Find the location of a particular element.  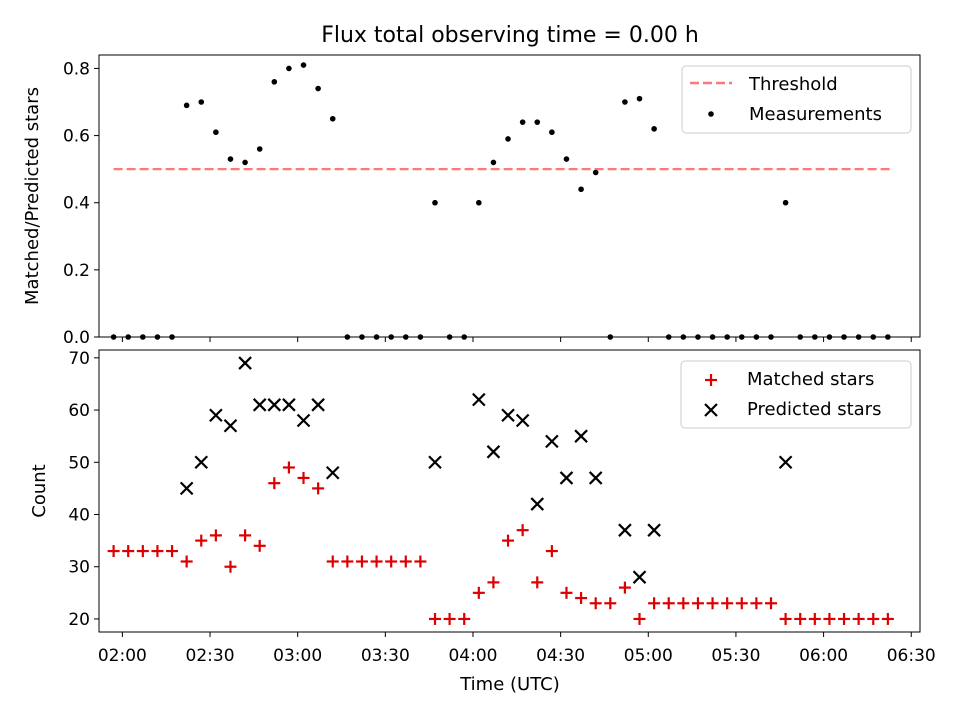

bottom-y-tick-label: 20 is located at coordinates (79, 620).